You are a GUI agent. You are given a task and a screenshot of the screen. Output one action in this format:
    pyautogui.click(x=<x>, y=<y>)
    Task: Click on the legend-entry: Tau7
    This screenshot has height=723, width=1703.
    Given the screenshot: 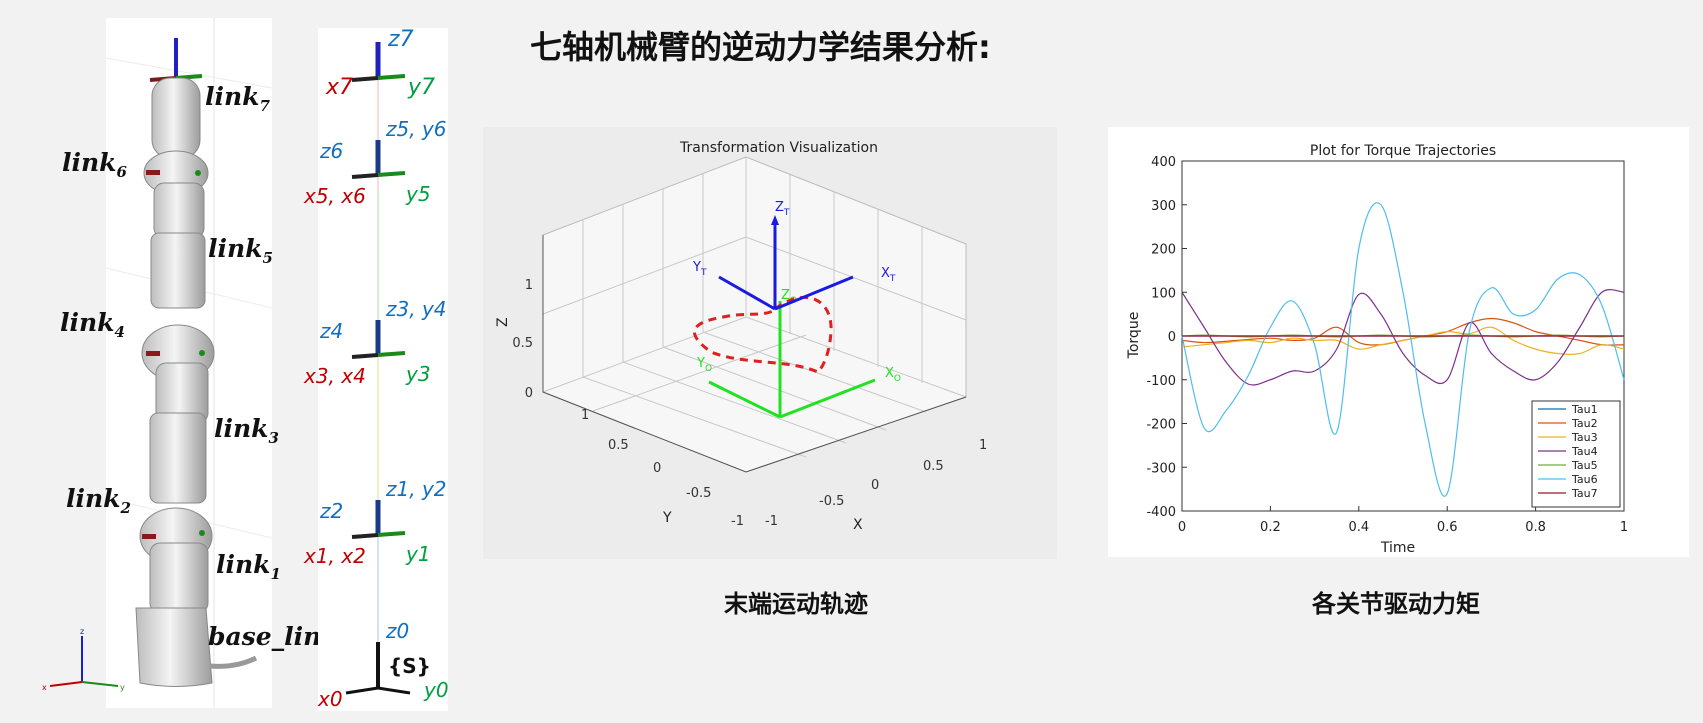 What is the action you would take?
    pyautogui.click(x=1584, y=493)
    